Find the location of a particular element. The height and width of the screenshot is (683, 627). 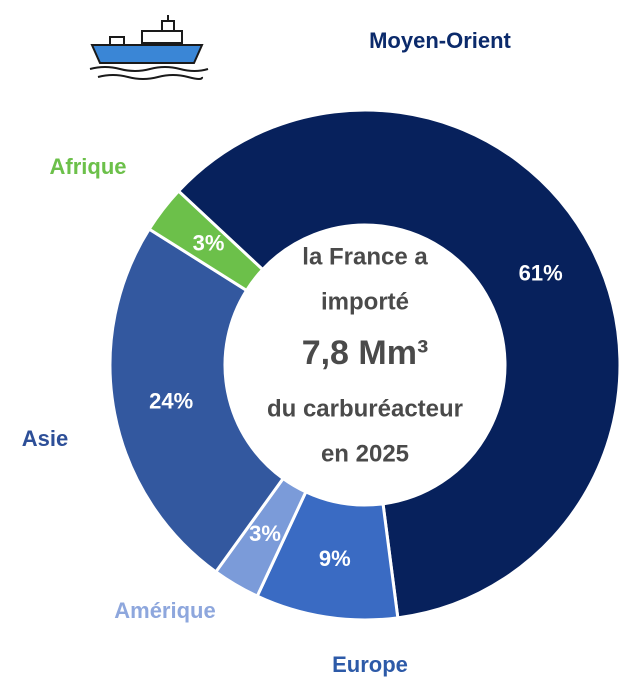

center-text: en 2025 is located at coordinates (365, 453).